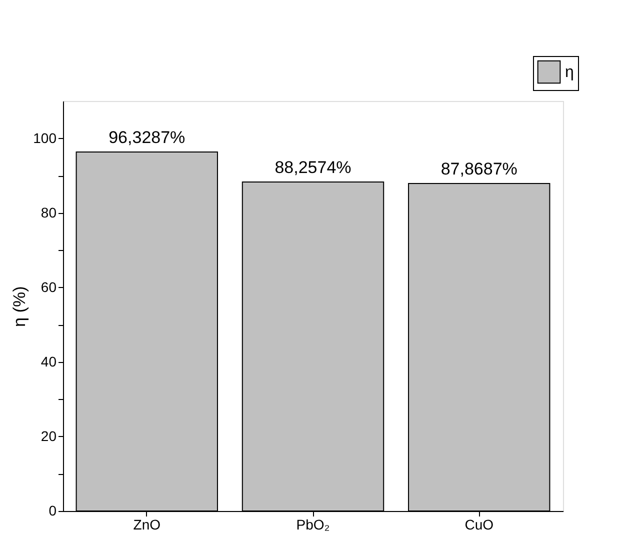  What do you see at coordinates (147, 524) in the screenshot?
I see `x-tick-label: ZnO` at bounding box center [147, 524].